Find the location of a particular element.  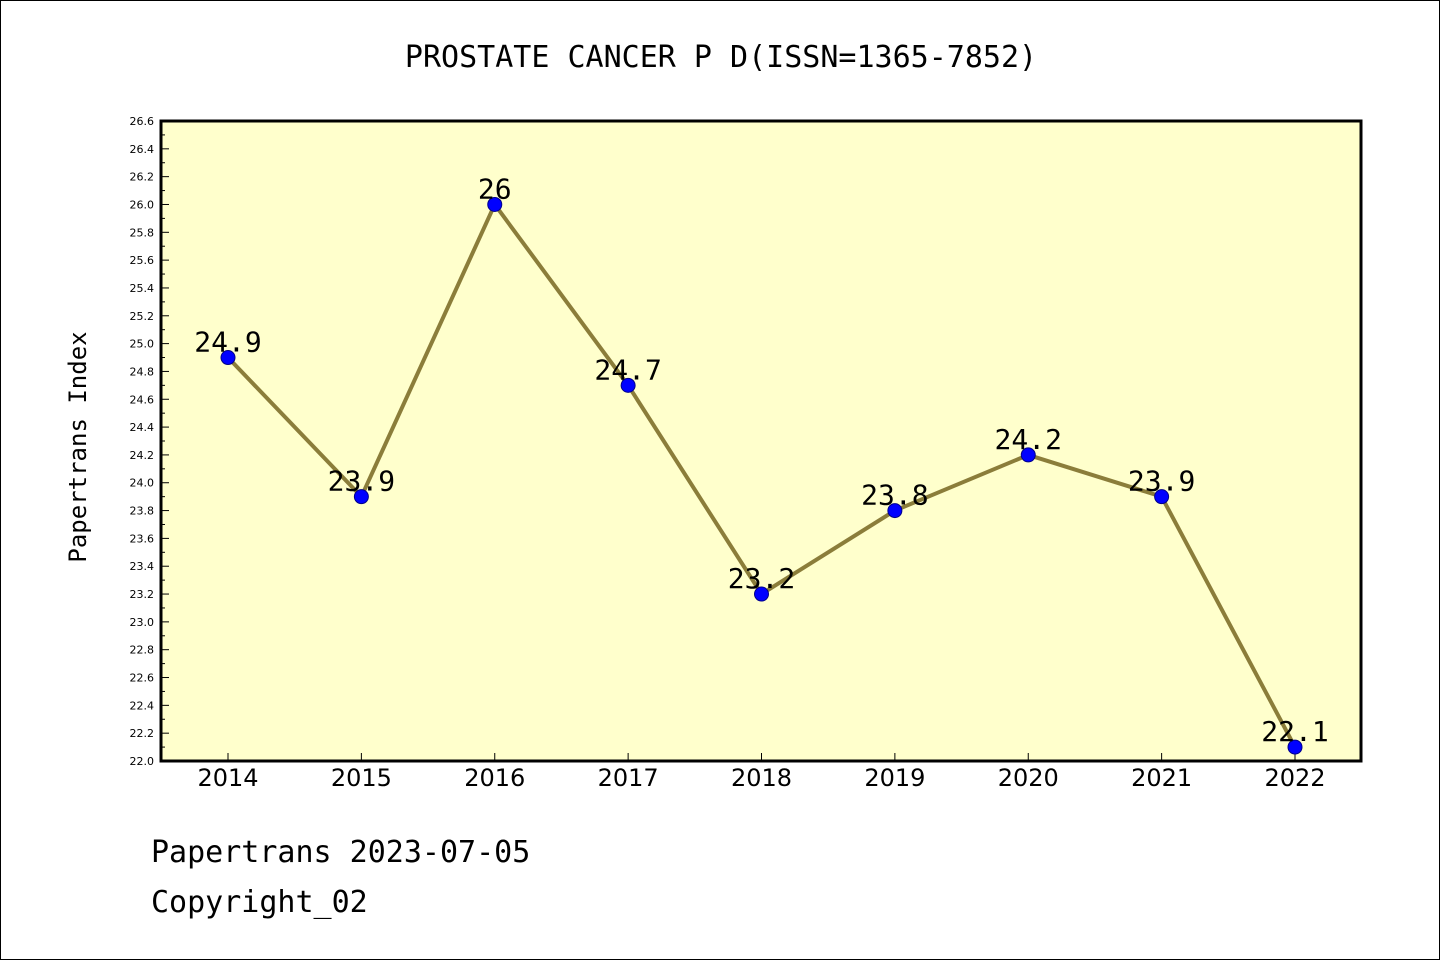

y-tick-label: 23.8 is located at coordinates (142, 511).